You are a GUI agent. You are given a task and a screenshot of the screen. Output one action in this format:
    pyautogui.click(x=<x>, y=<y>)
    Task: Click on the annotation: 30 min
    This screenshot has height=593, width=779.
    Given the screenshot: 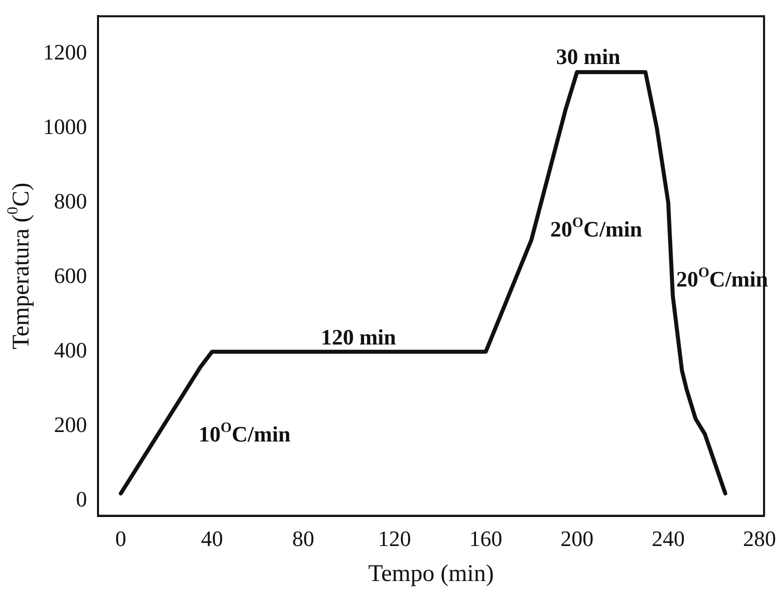 What is the action you would take?
    pyautogui.click(x=588, y=56)
    